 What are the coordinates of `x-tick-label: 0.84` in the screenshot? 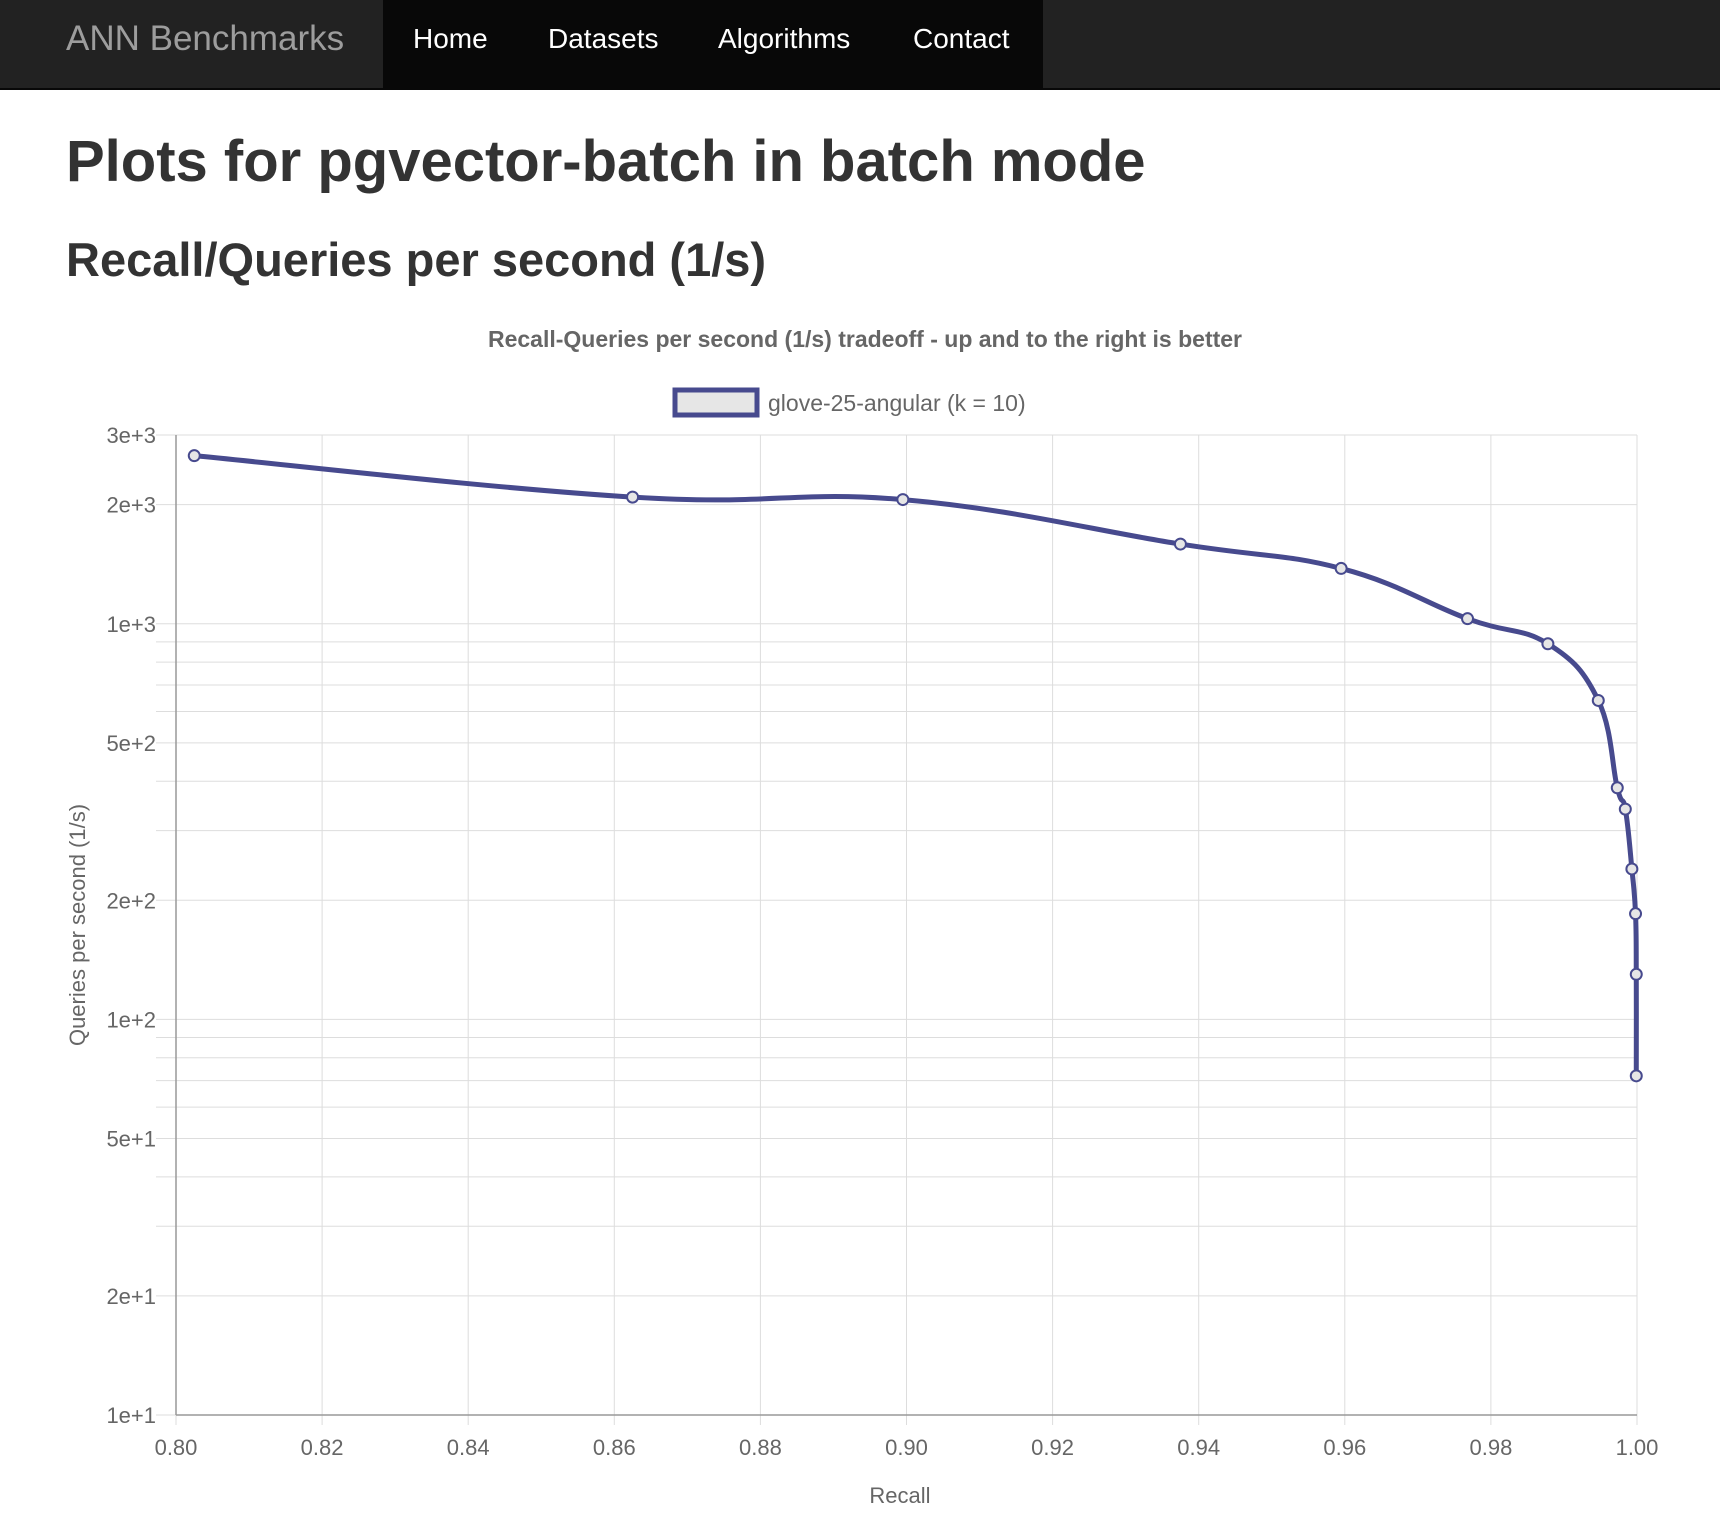 It's located at (468, 1447).